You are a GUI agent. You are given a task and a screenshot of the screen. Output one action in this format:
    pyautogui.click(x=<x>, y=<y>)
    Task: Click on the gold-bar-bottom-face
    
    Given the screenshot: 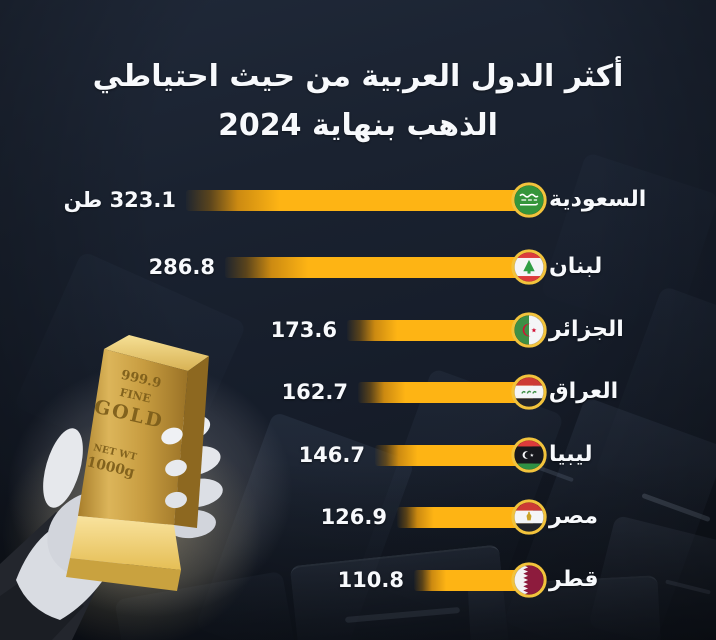 What is the action you would take?
    pyautogui.click(x=125, y=543)
    